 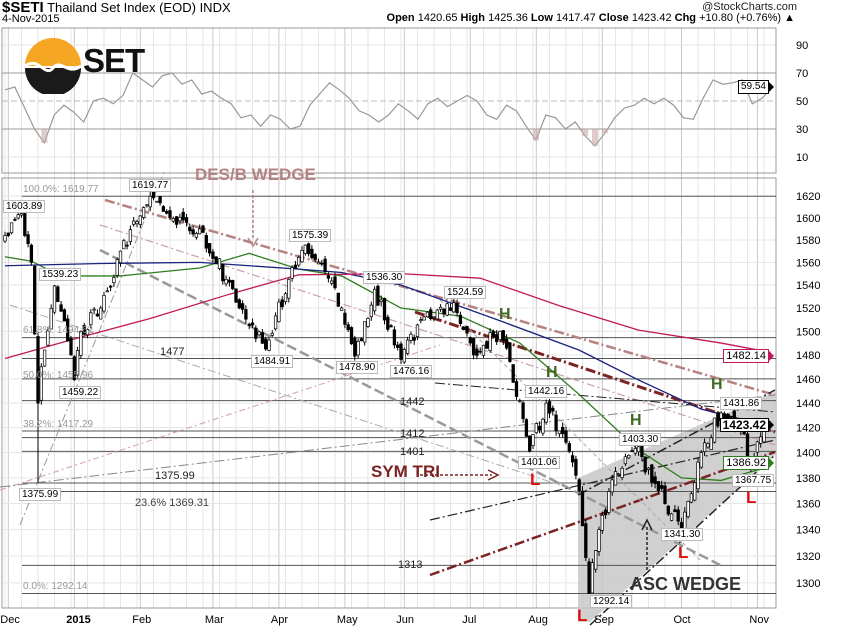 I want to click on x-tick-label: Jul, so click(x=469, y=620).